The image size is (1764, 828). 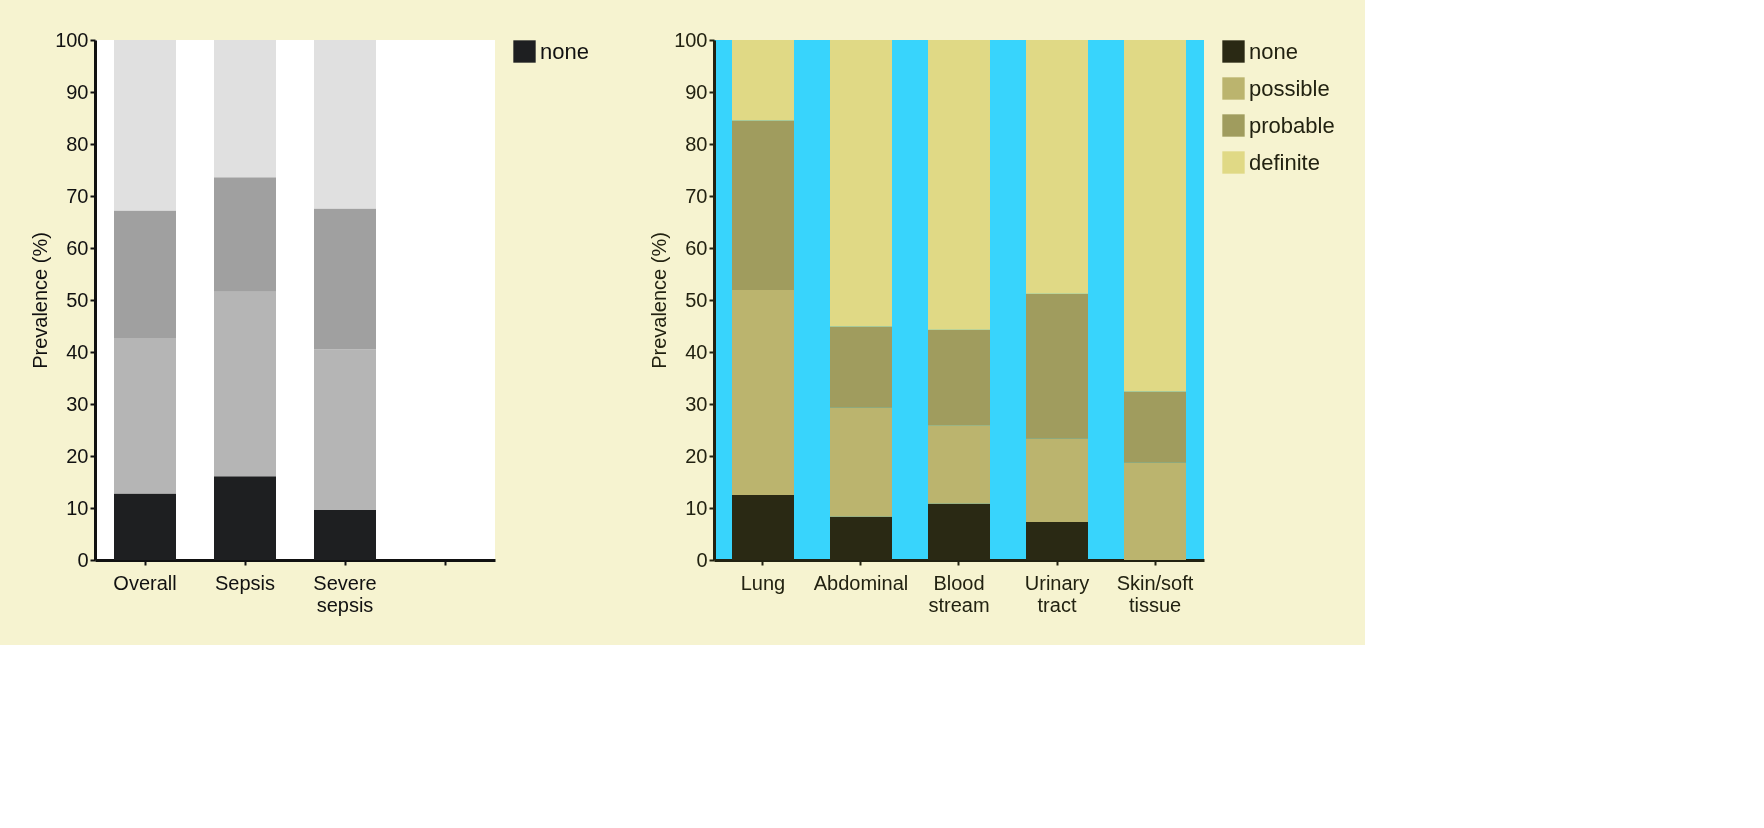 I want to click on legend-label: definite, so click(x=1284, y=162).